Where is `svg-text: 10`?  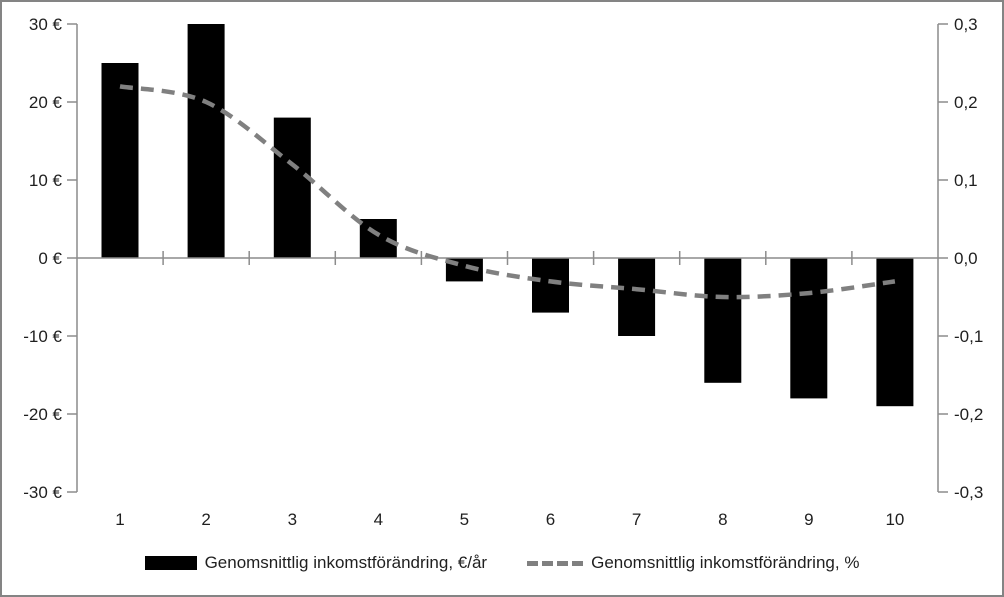
svg-text: 10 is located at coordinates (894, 519).